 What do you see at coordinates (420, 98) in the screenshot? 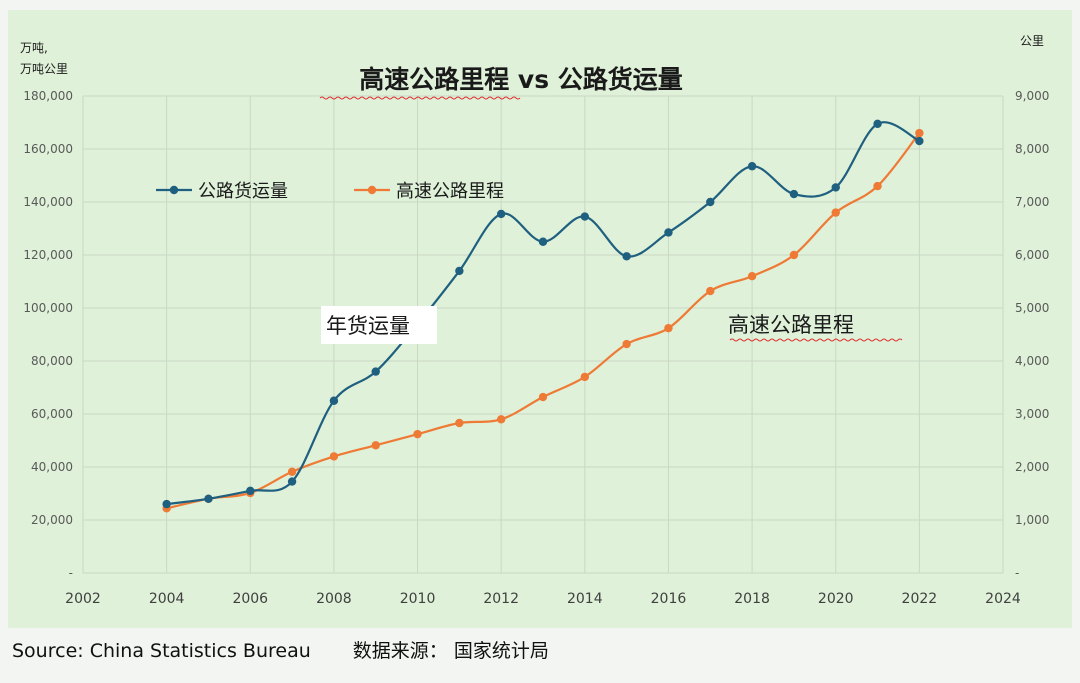
I see `title-underline-squiggle` at bounding box center [420, 98].